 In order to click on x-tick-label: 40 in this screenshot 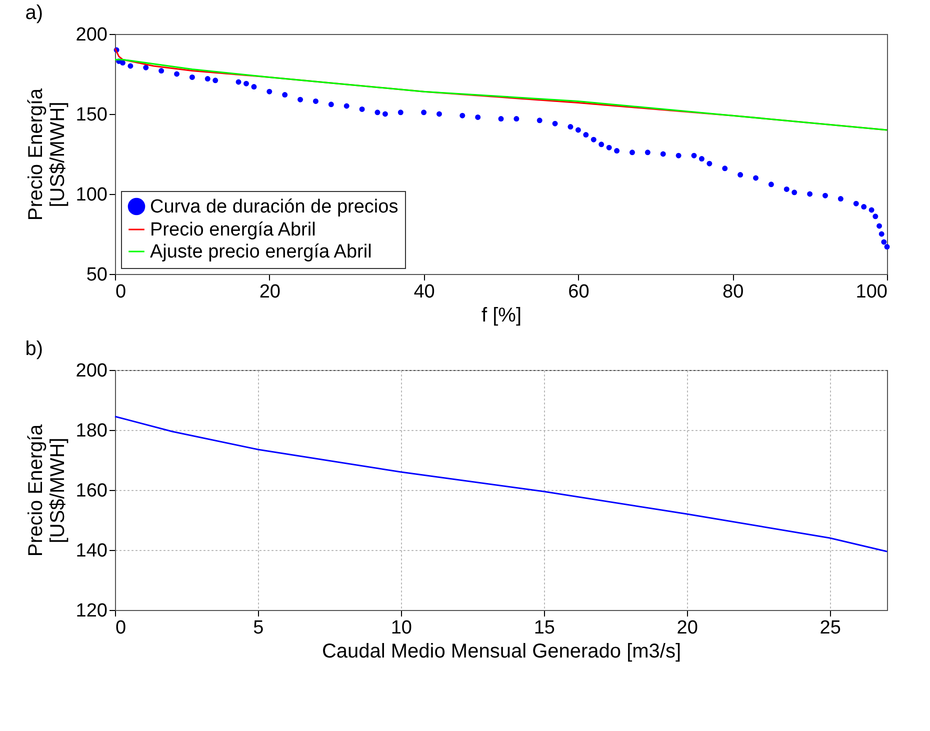, I will do `click(424, 292)`.